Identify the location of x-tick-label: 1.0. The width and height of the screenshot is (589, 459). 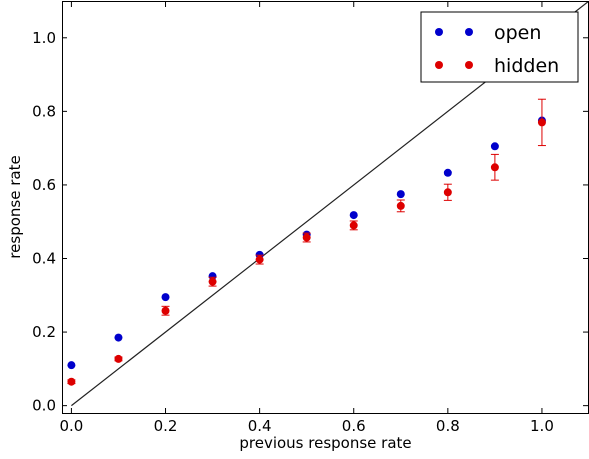
(542, 426).